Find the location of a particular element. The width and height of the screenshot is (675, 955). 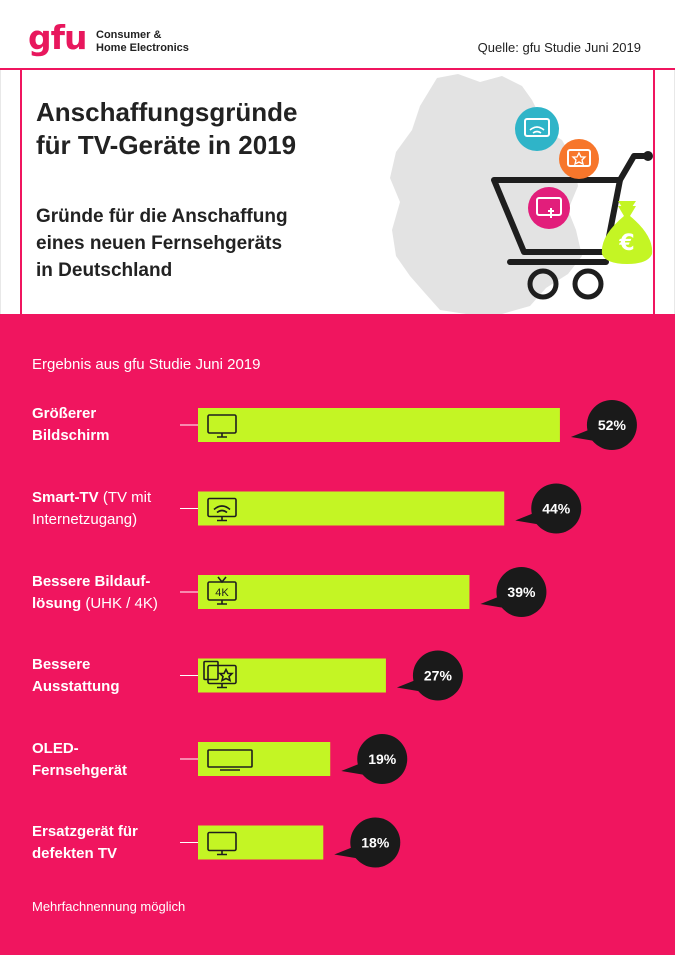

subtitle-line2: eines neuen Fernsehgeräts is located at coordinates (159, 243).